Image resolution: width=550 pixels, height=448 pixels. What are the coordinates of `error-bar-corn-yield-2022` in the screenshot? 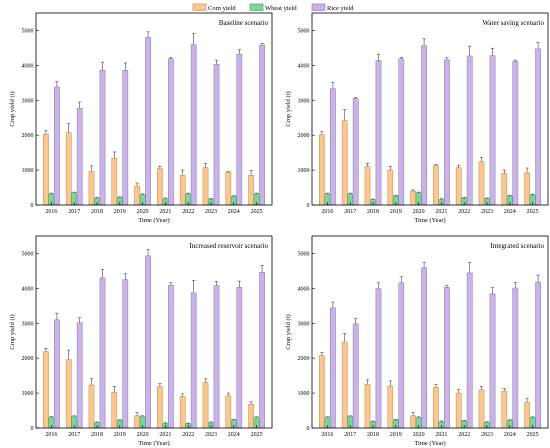 It's located at (459, 391).